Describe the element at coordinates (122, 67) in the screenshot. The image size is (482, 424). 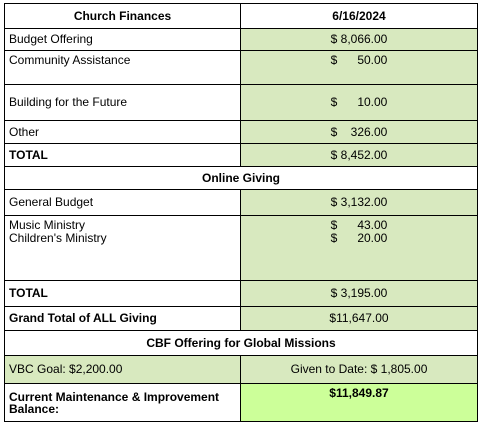
I see `label-cell: Community Assistance` at that location.